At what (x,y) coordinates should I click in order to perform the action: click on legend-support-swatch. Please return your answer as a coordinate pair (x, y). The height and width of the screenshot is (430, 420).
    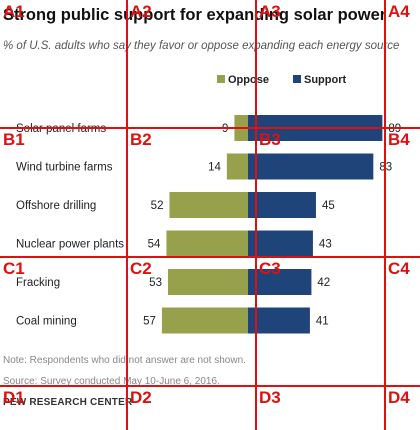
    Looking at the image, I should click on (297, 79).